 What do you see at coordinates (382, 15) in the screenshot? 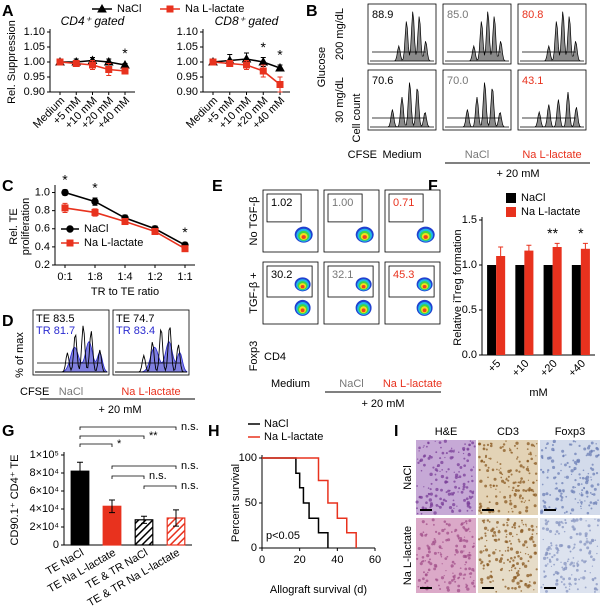
I see `flow-value: 88.9` at bounding box center [382, 15].